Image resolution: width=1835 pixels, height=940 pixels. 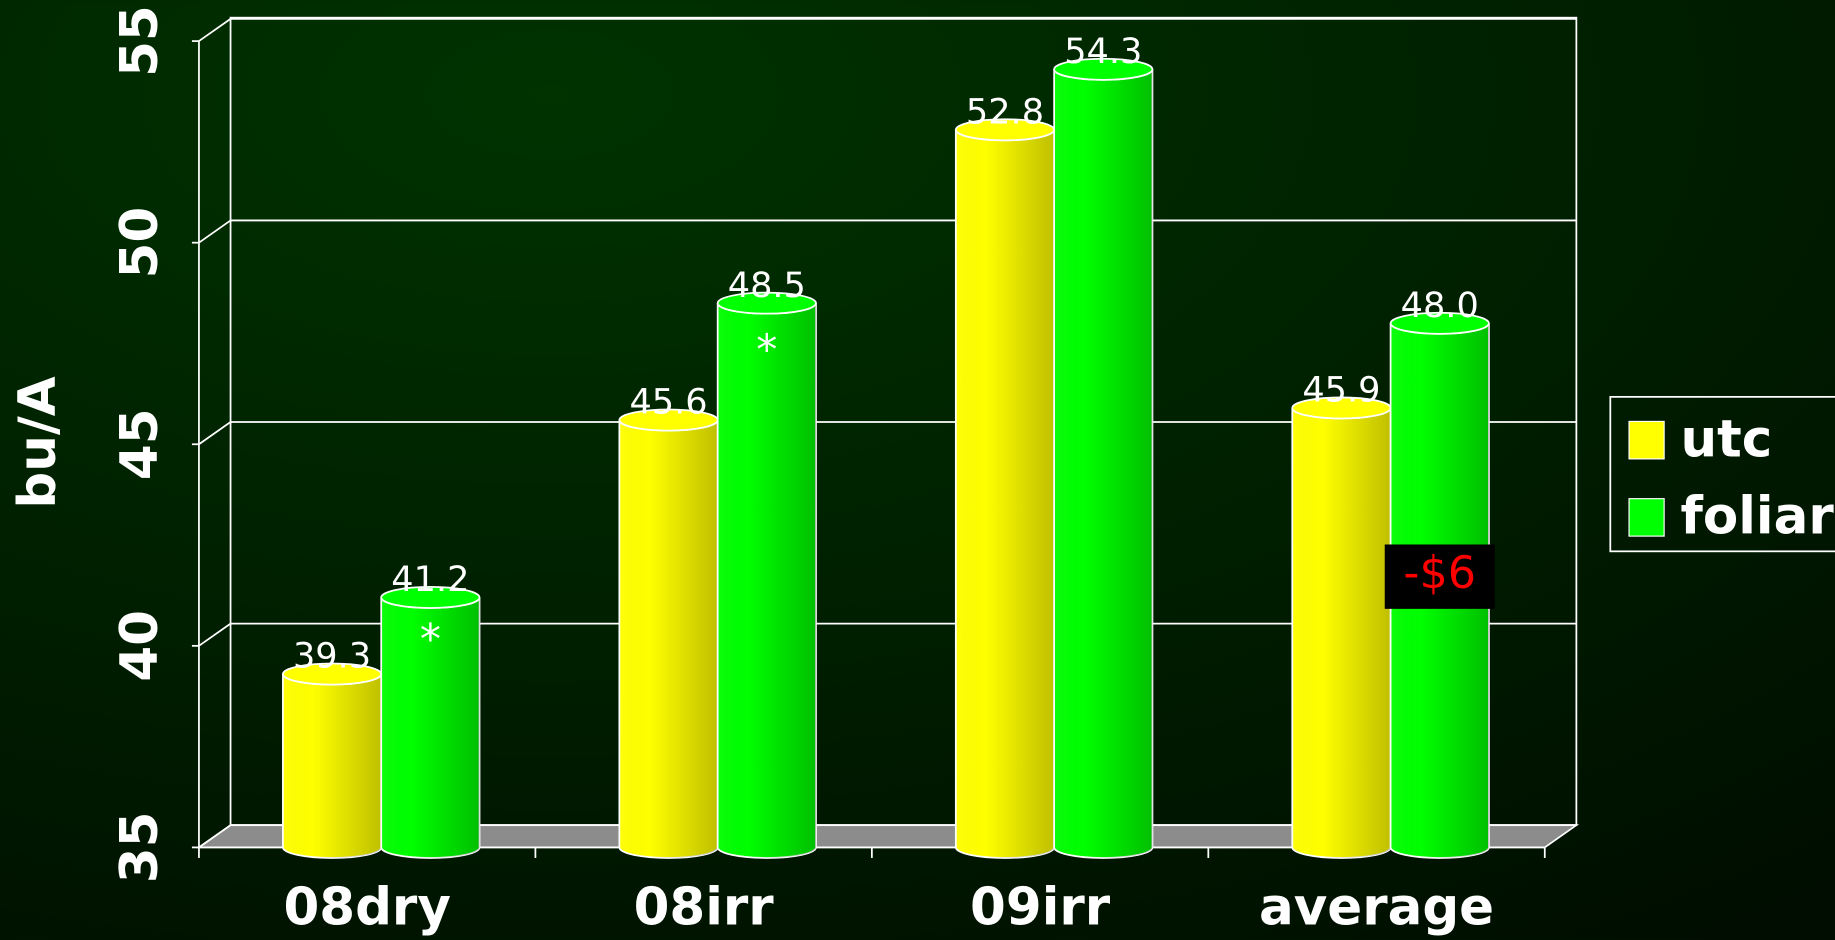 I want to click on y-tick-label: 50, so click(x=140, y=243).